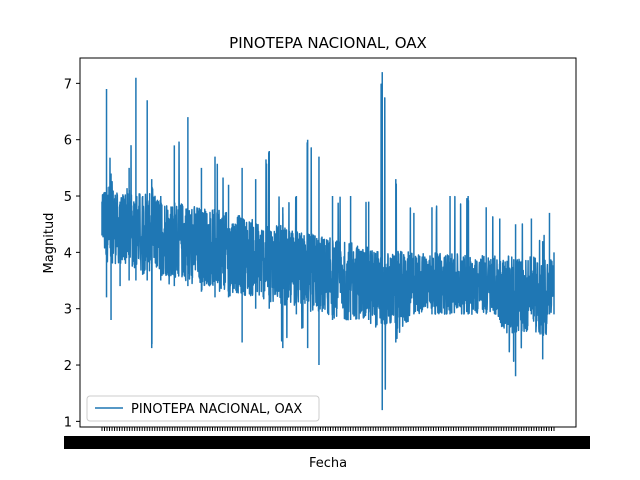 The image size is (640, 480). What do you see at coordinates (49, 243) in the screenshot?
I see `y-axis-label: Magnitud` at bounding box center [49, 243].